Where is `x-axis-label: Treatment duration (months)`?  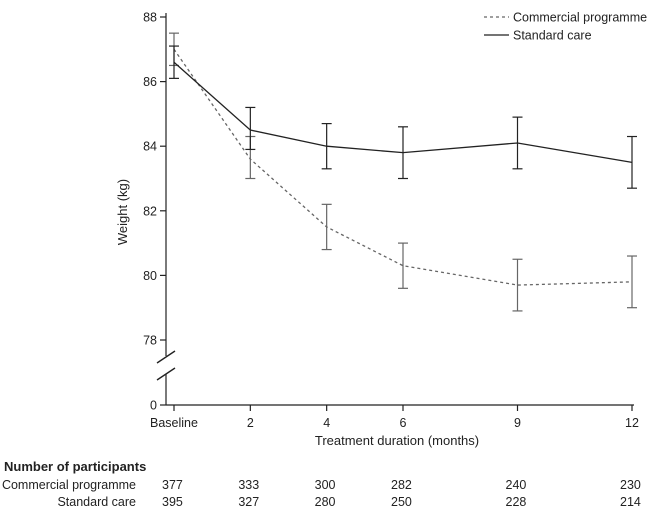 x-axis-label: Treatment duration (months) is located at coordinates (397, 440).